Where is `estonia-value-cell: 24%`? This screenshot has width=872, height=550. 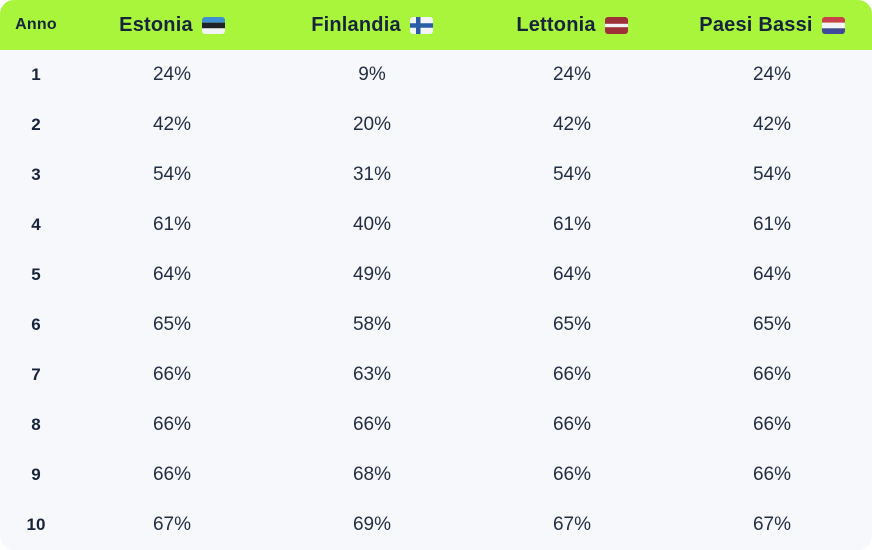
estonia-value-cell: 24% is located at coordinates (172, 74).